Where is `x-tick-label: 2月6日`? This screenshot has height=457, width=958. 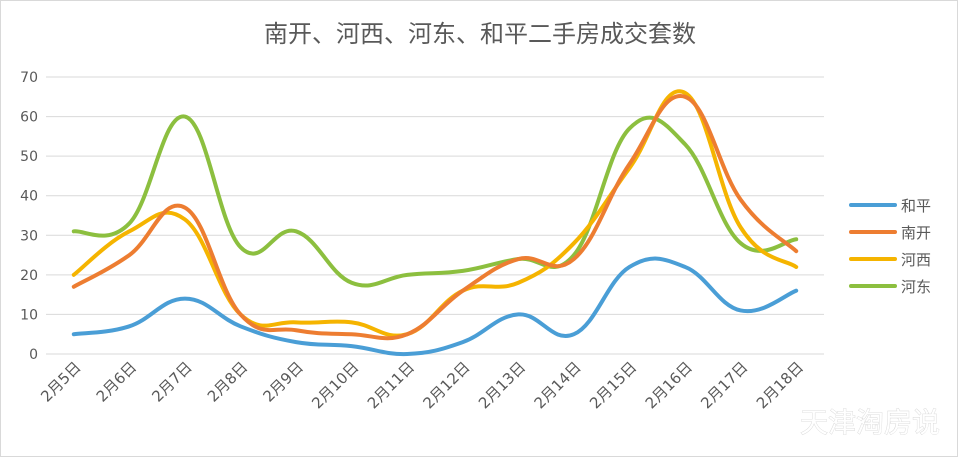 x-tick-label: 2月6日 is located at coordinates (116, 381).